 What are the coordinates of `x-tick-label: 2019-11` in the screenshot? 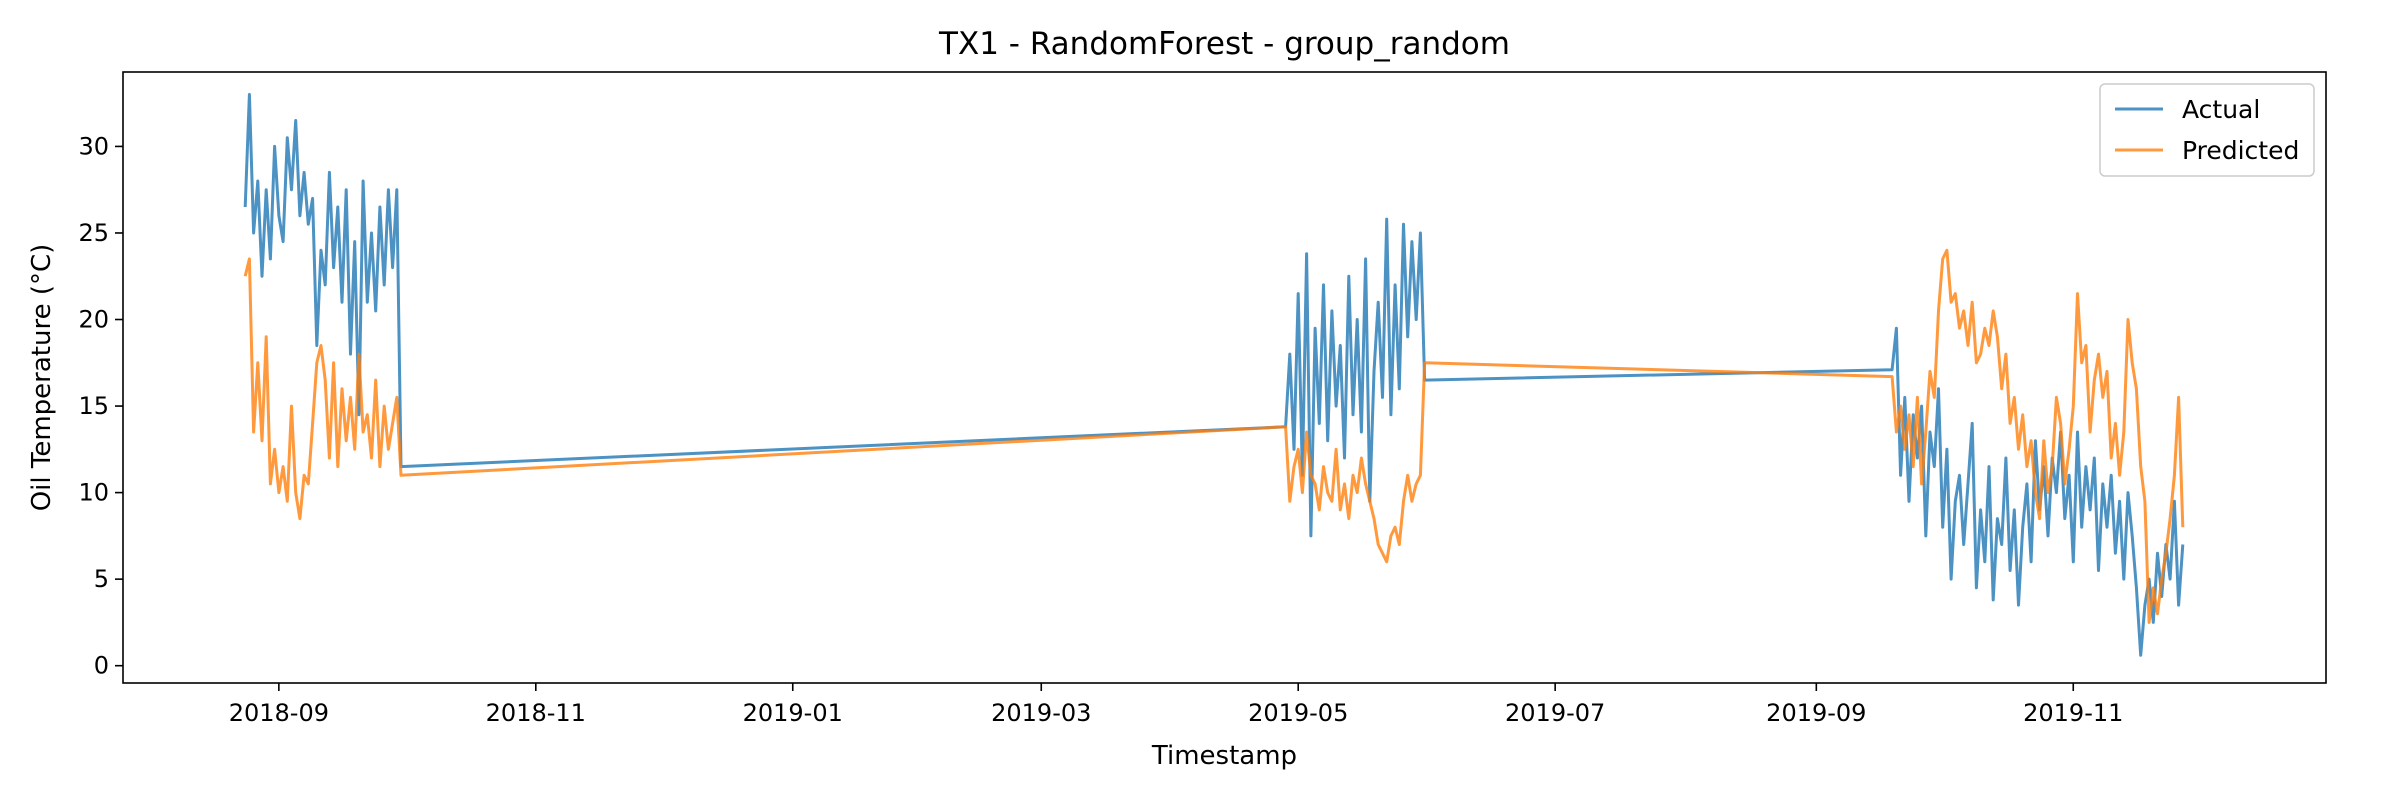 It's located at (2073, 713).